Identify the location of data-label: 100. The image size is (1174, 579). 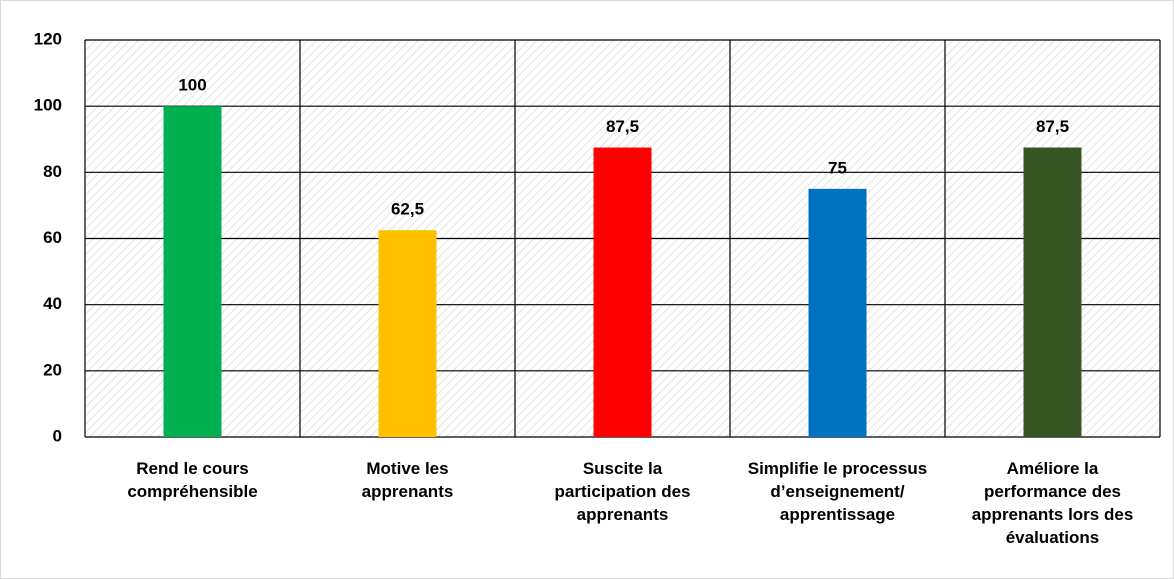
(192, 85).